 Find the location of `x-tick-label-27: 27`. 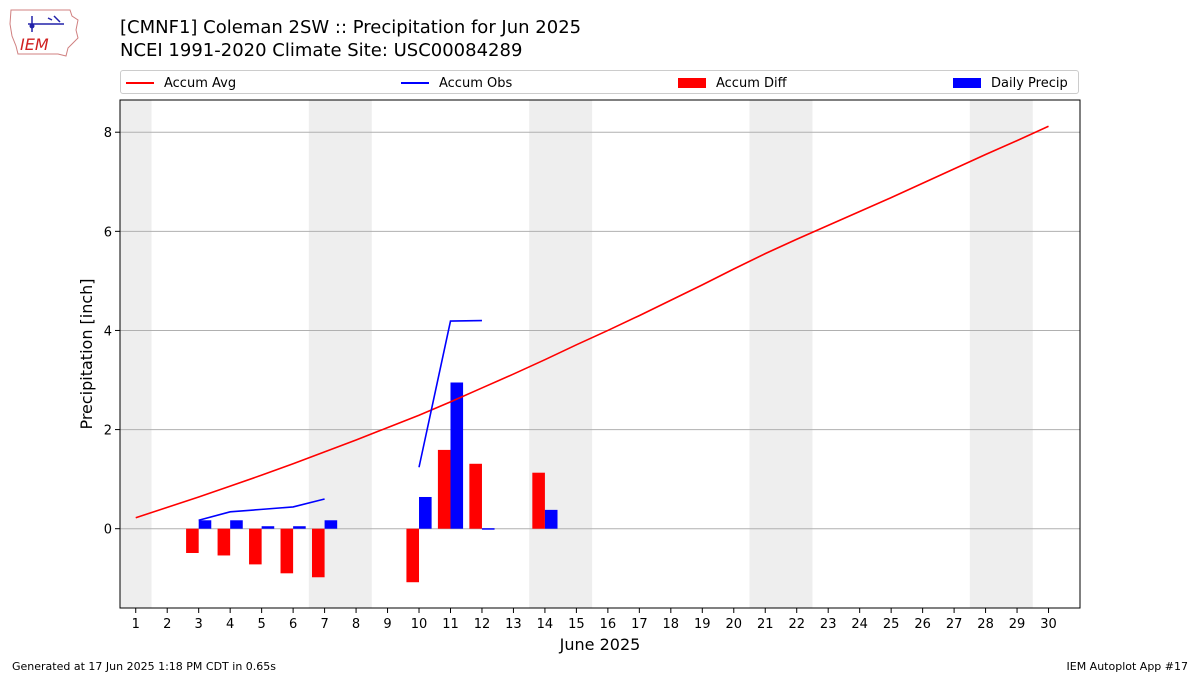

x-tick-label-27: 27 is located at coordinates (954, 624).